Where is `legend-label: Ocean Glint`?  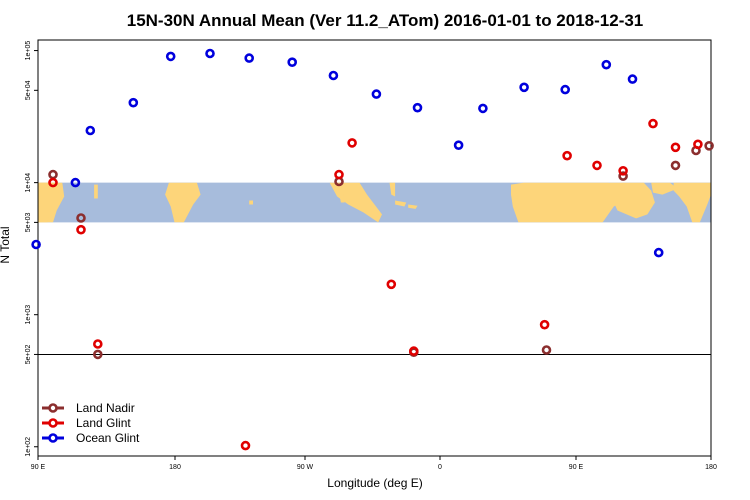
legend-label: Ocean Glint is located at coordinates (108, 438).